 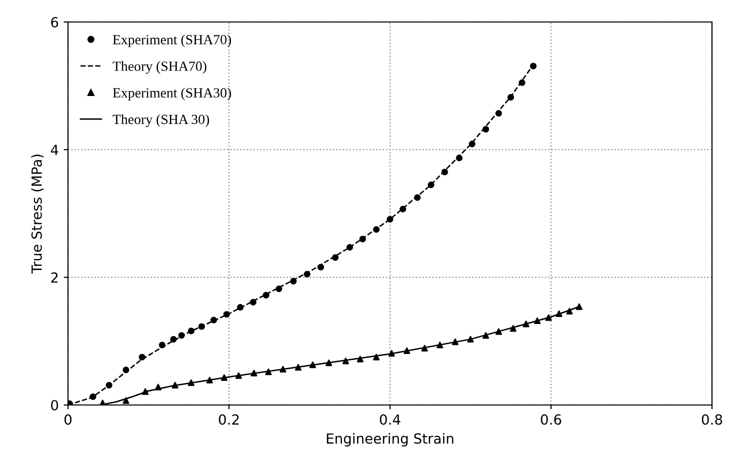 I want to click on y-tick-label: 4, so click(x=54, y=149).